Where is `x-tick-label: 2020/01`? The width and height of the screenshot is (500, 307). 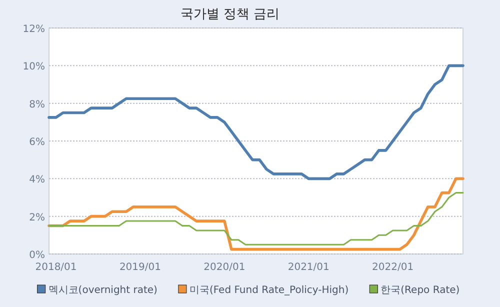 x-tick-label: 2020/01 is located at coordinates (225, 267).